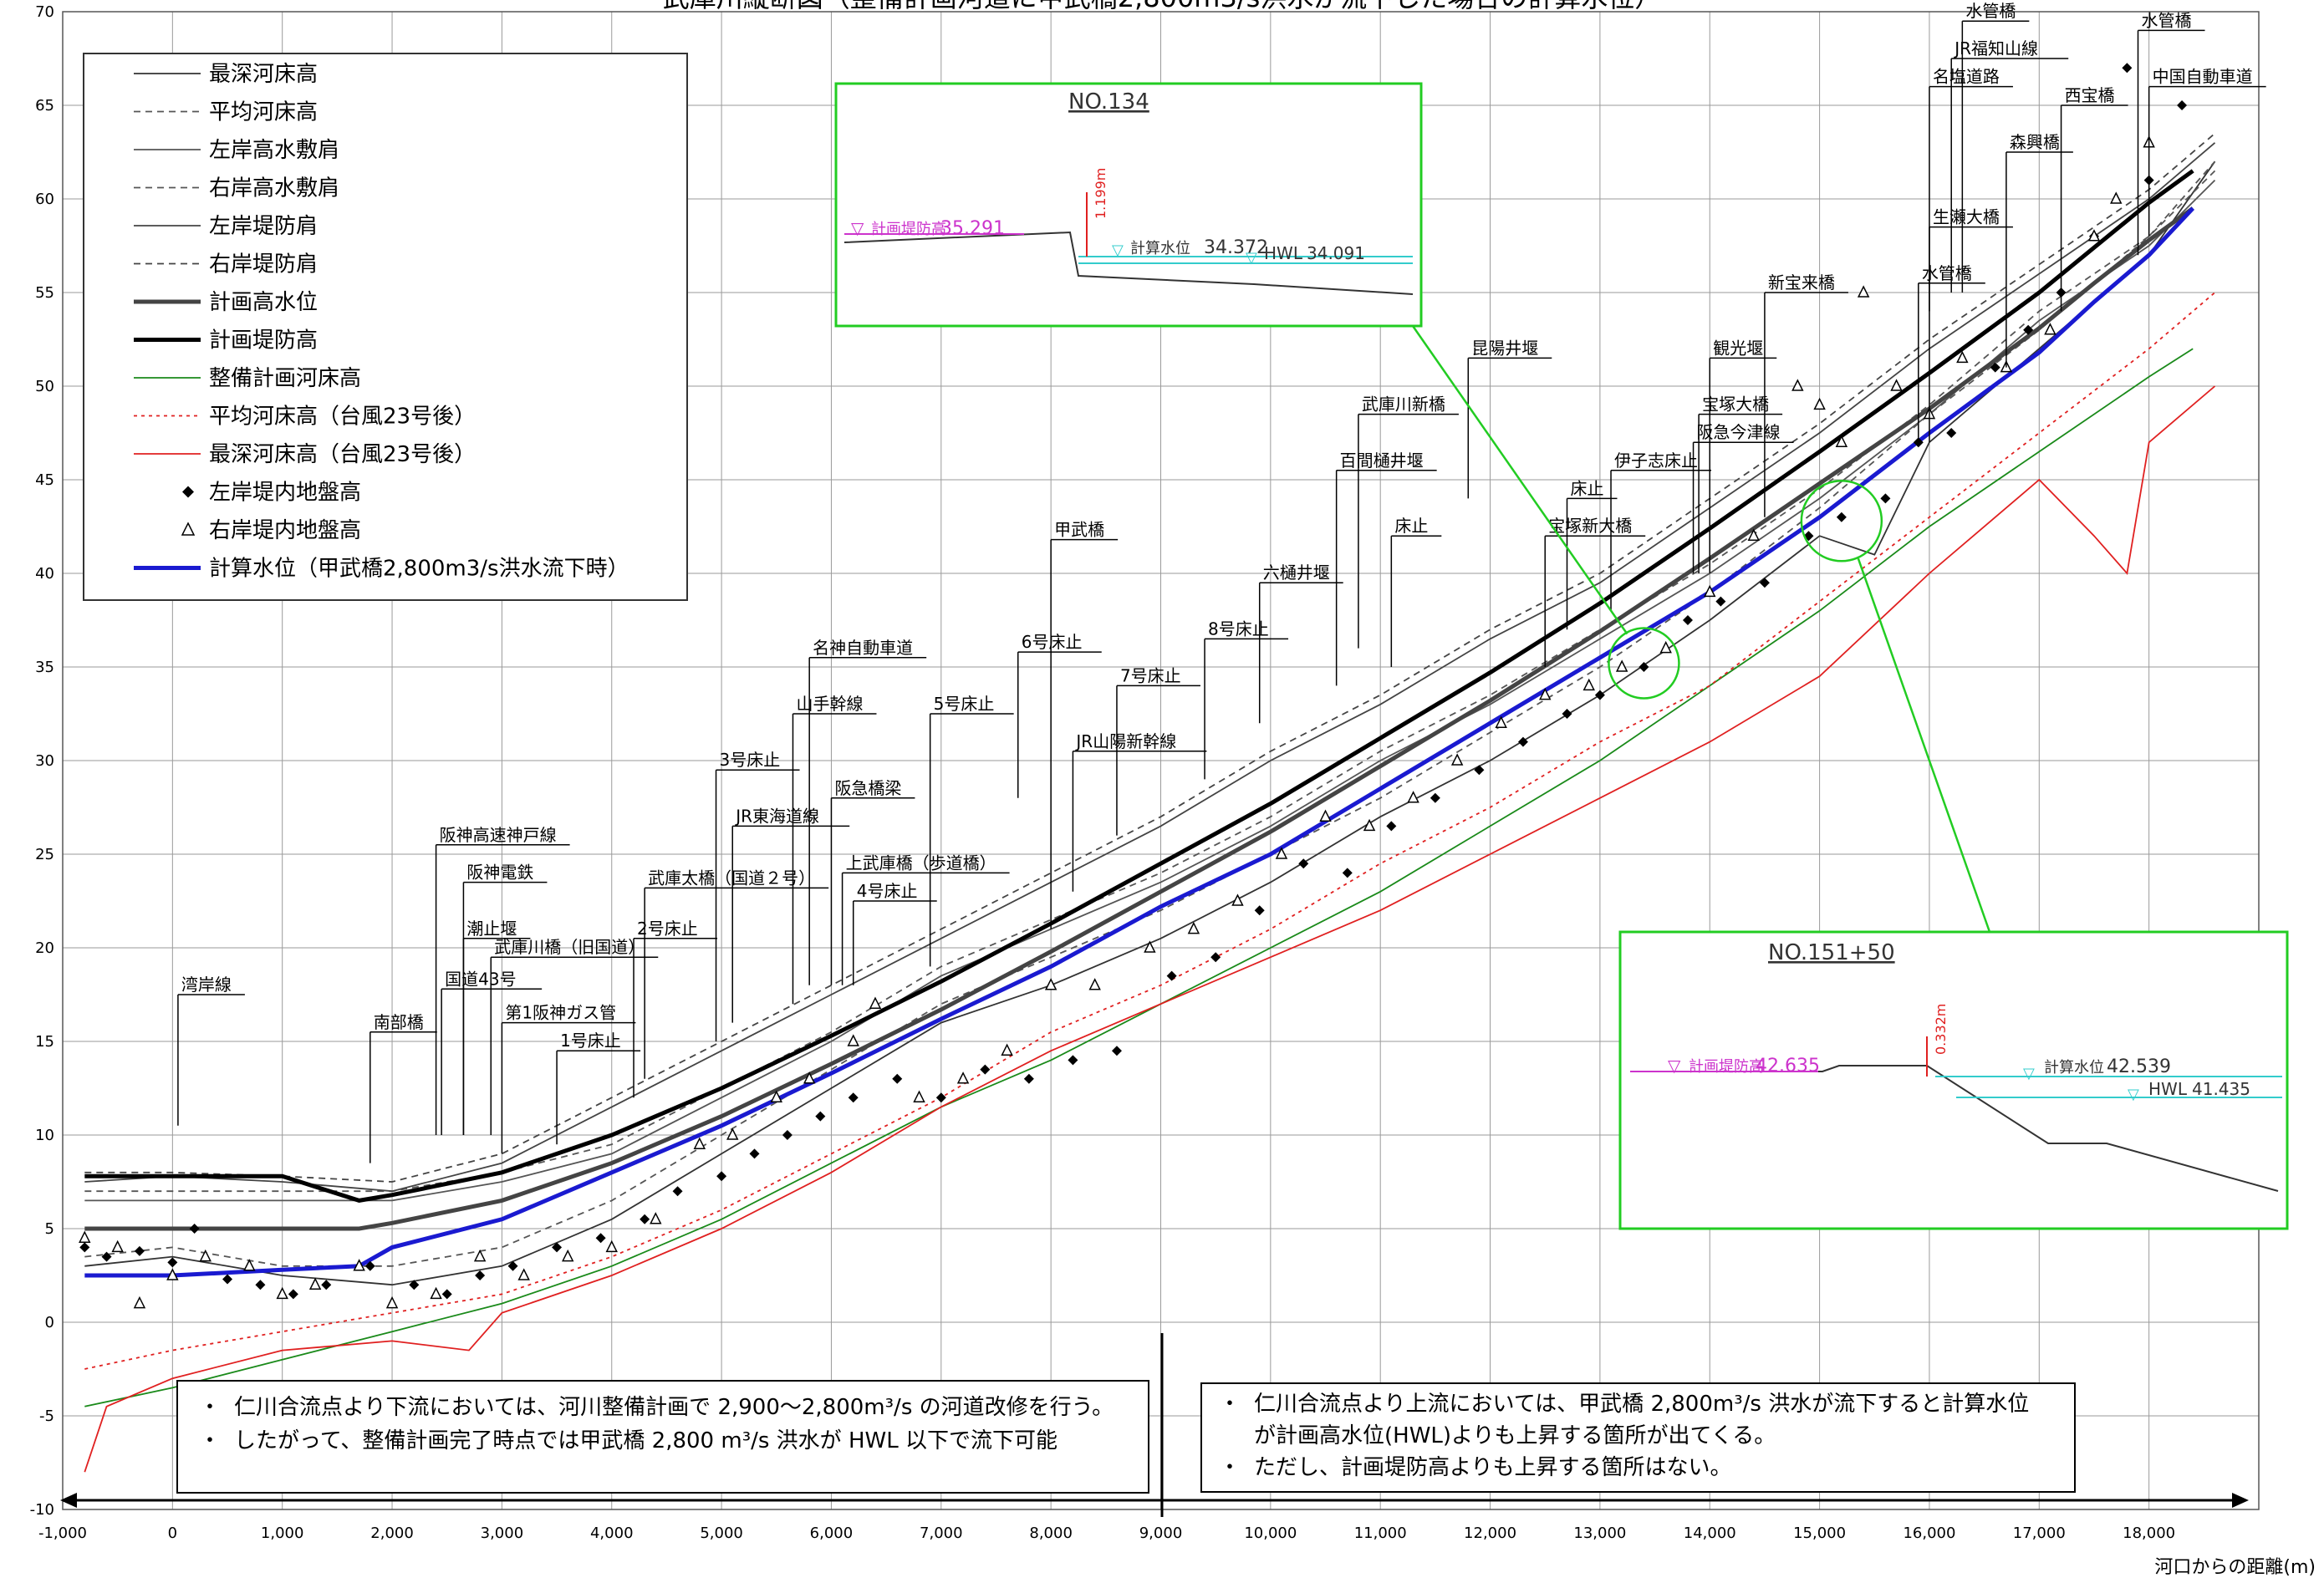 This screenshot has width=2324, height=1578. Describe the element at coordinates (1710, 1534) in the screenshot. I see `x-tick-label: 14,000` at that location.